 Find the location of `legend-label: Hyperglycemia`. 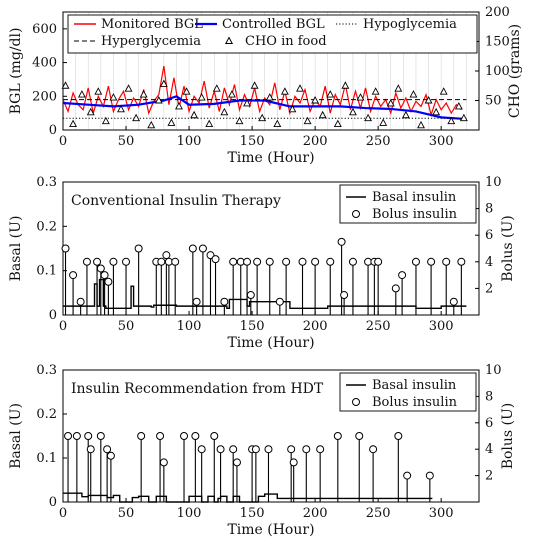

legend-label: Hyperglycemia is located at coordinates (151, 41).